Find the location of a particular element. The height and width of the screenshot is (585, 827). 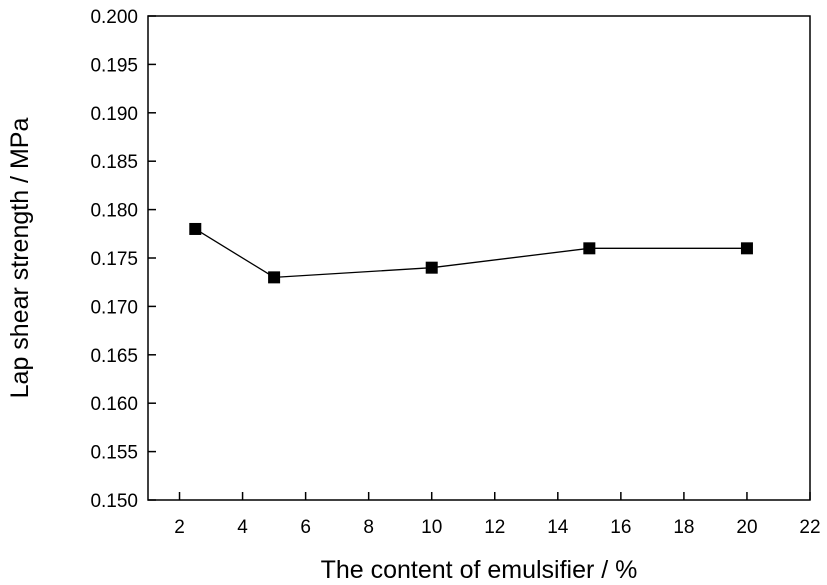

x-tick-label: 18 is located at coordinates (683, 527).